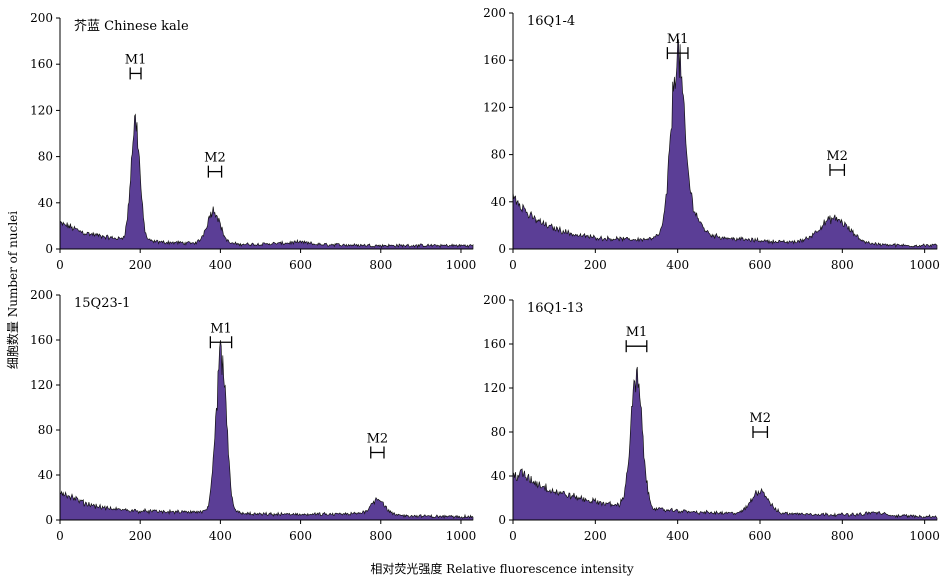 This screenshot has height=579, width=948. What do you see at coordinates (131, 26) in the screenshot?
I see `panel-title: 芥蓝 Chinese kale` at bounding box center [131, 26].